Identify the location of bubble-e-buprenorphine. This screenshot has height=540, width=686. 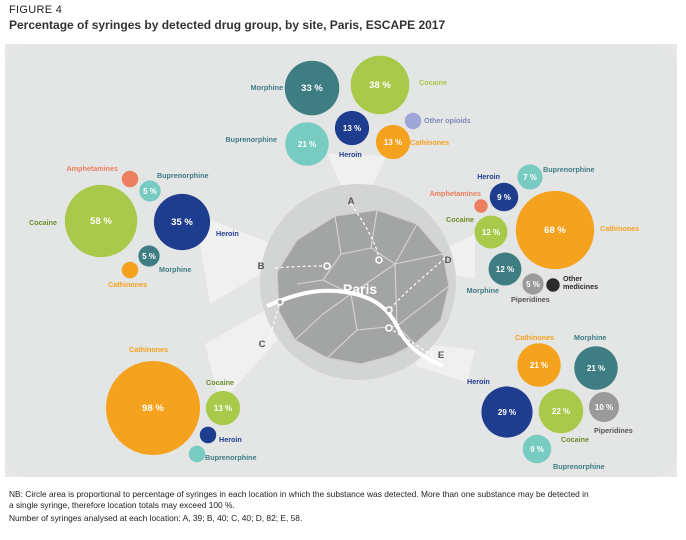
(537, 449).